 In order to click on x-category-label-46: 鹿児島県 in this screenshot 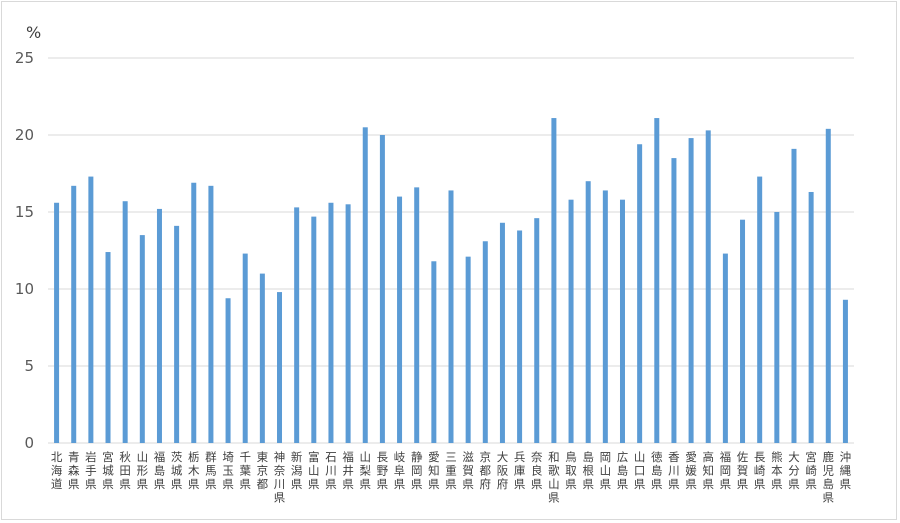, I will do `click(829, 477)`.